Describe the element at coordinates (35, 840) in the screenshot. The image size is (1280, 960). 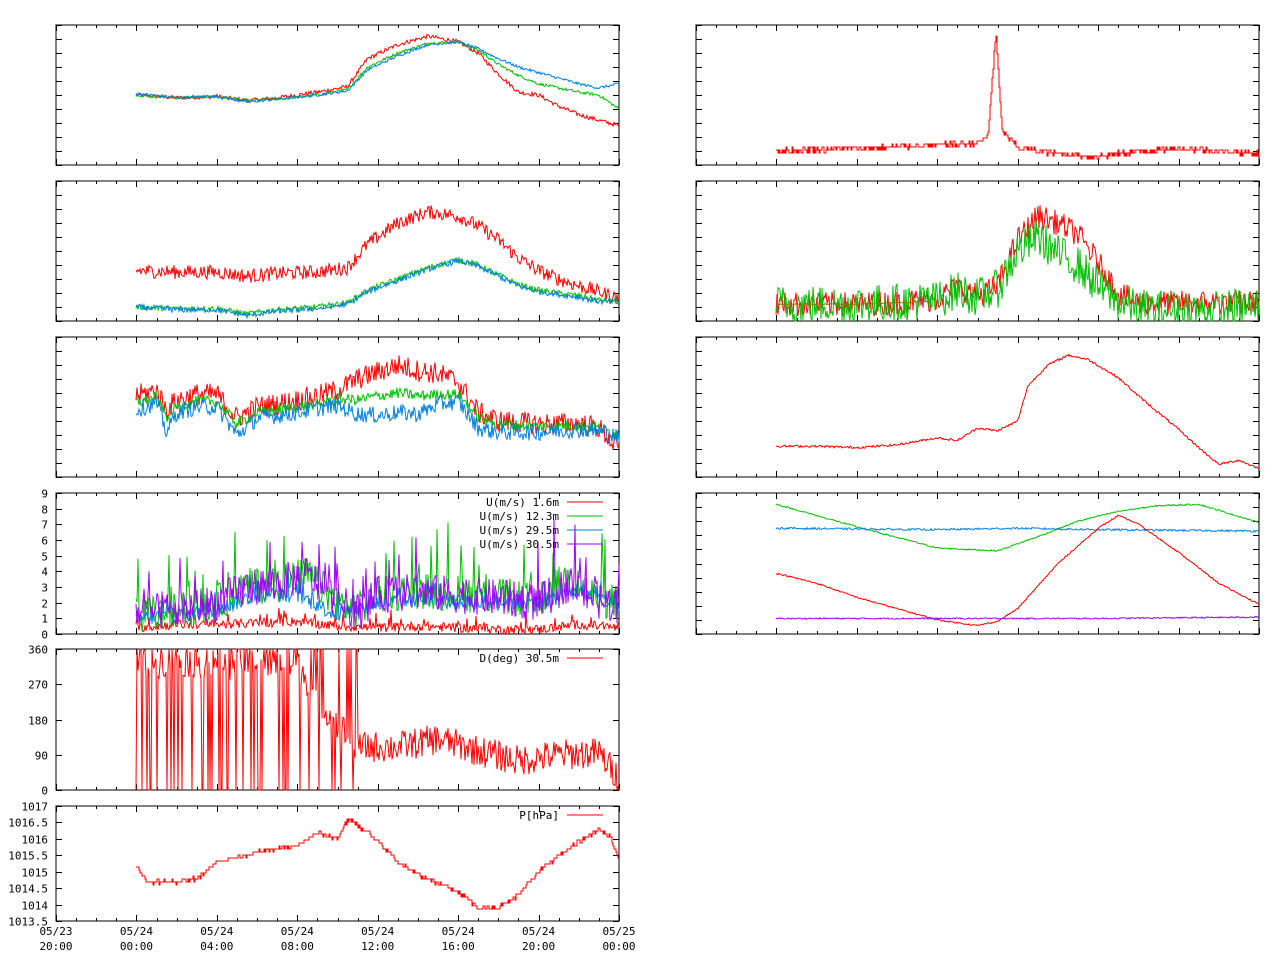
I see `y-tick-label: 1016` at that location.